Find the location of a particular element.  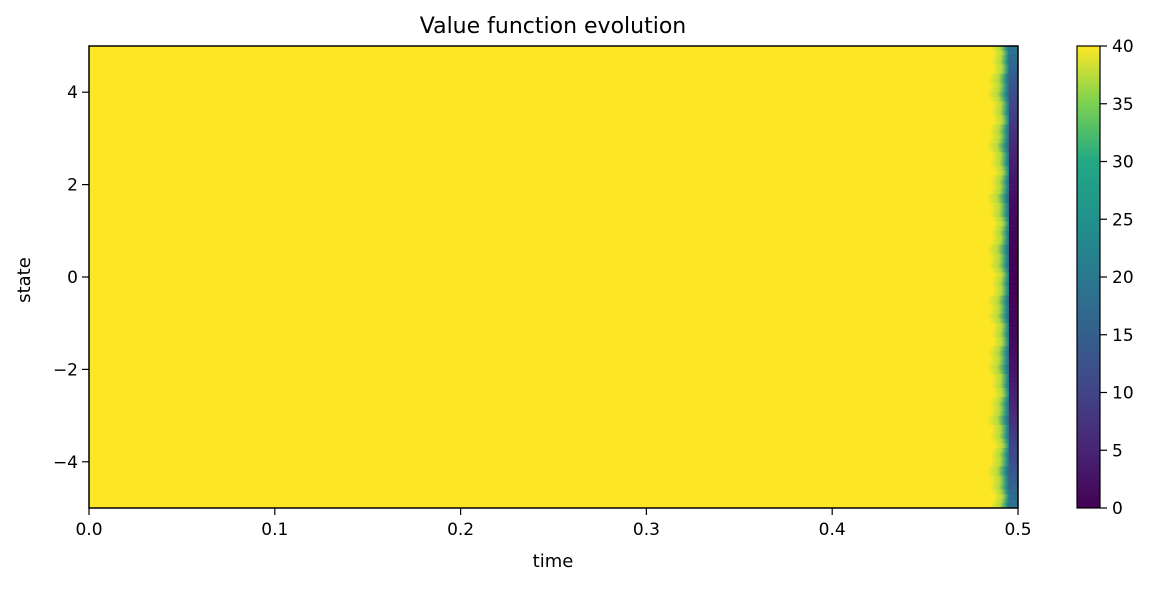

colorbar-tick-label: 35 is located at coordinates (1123, 105).